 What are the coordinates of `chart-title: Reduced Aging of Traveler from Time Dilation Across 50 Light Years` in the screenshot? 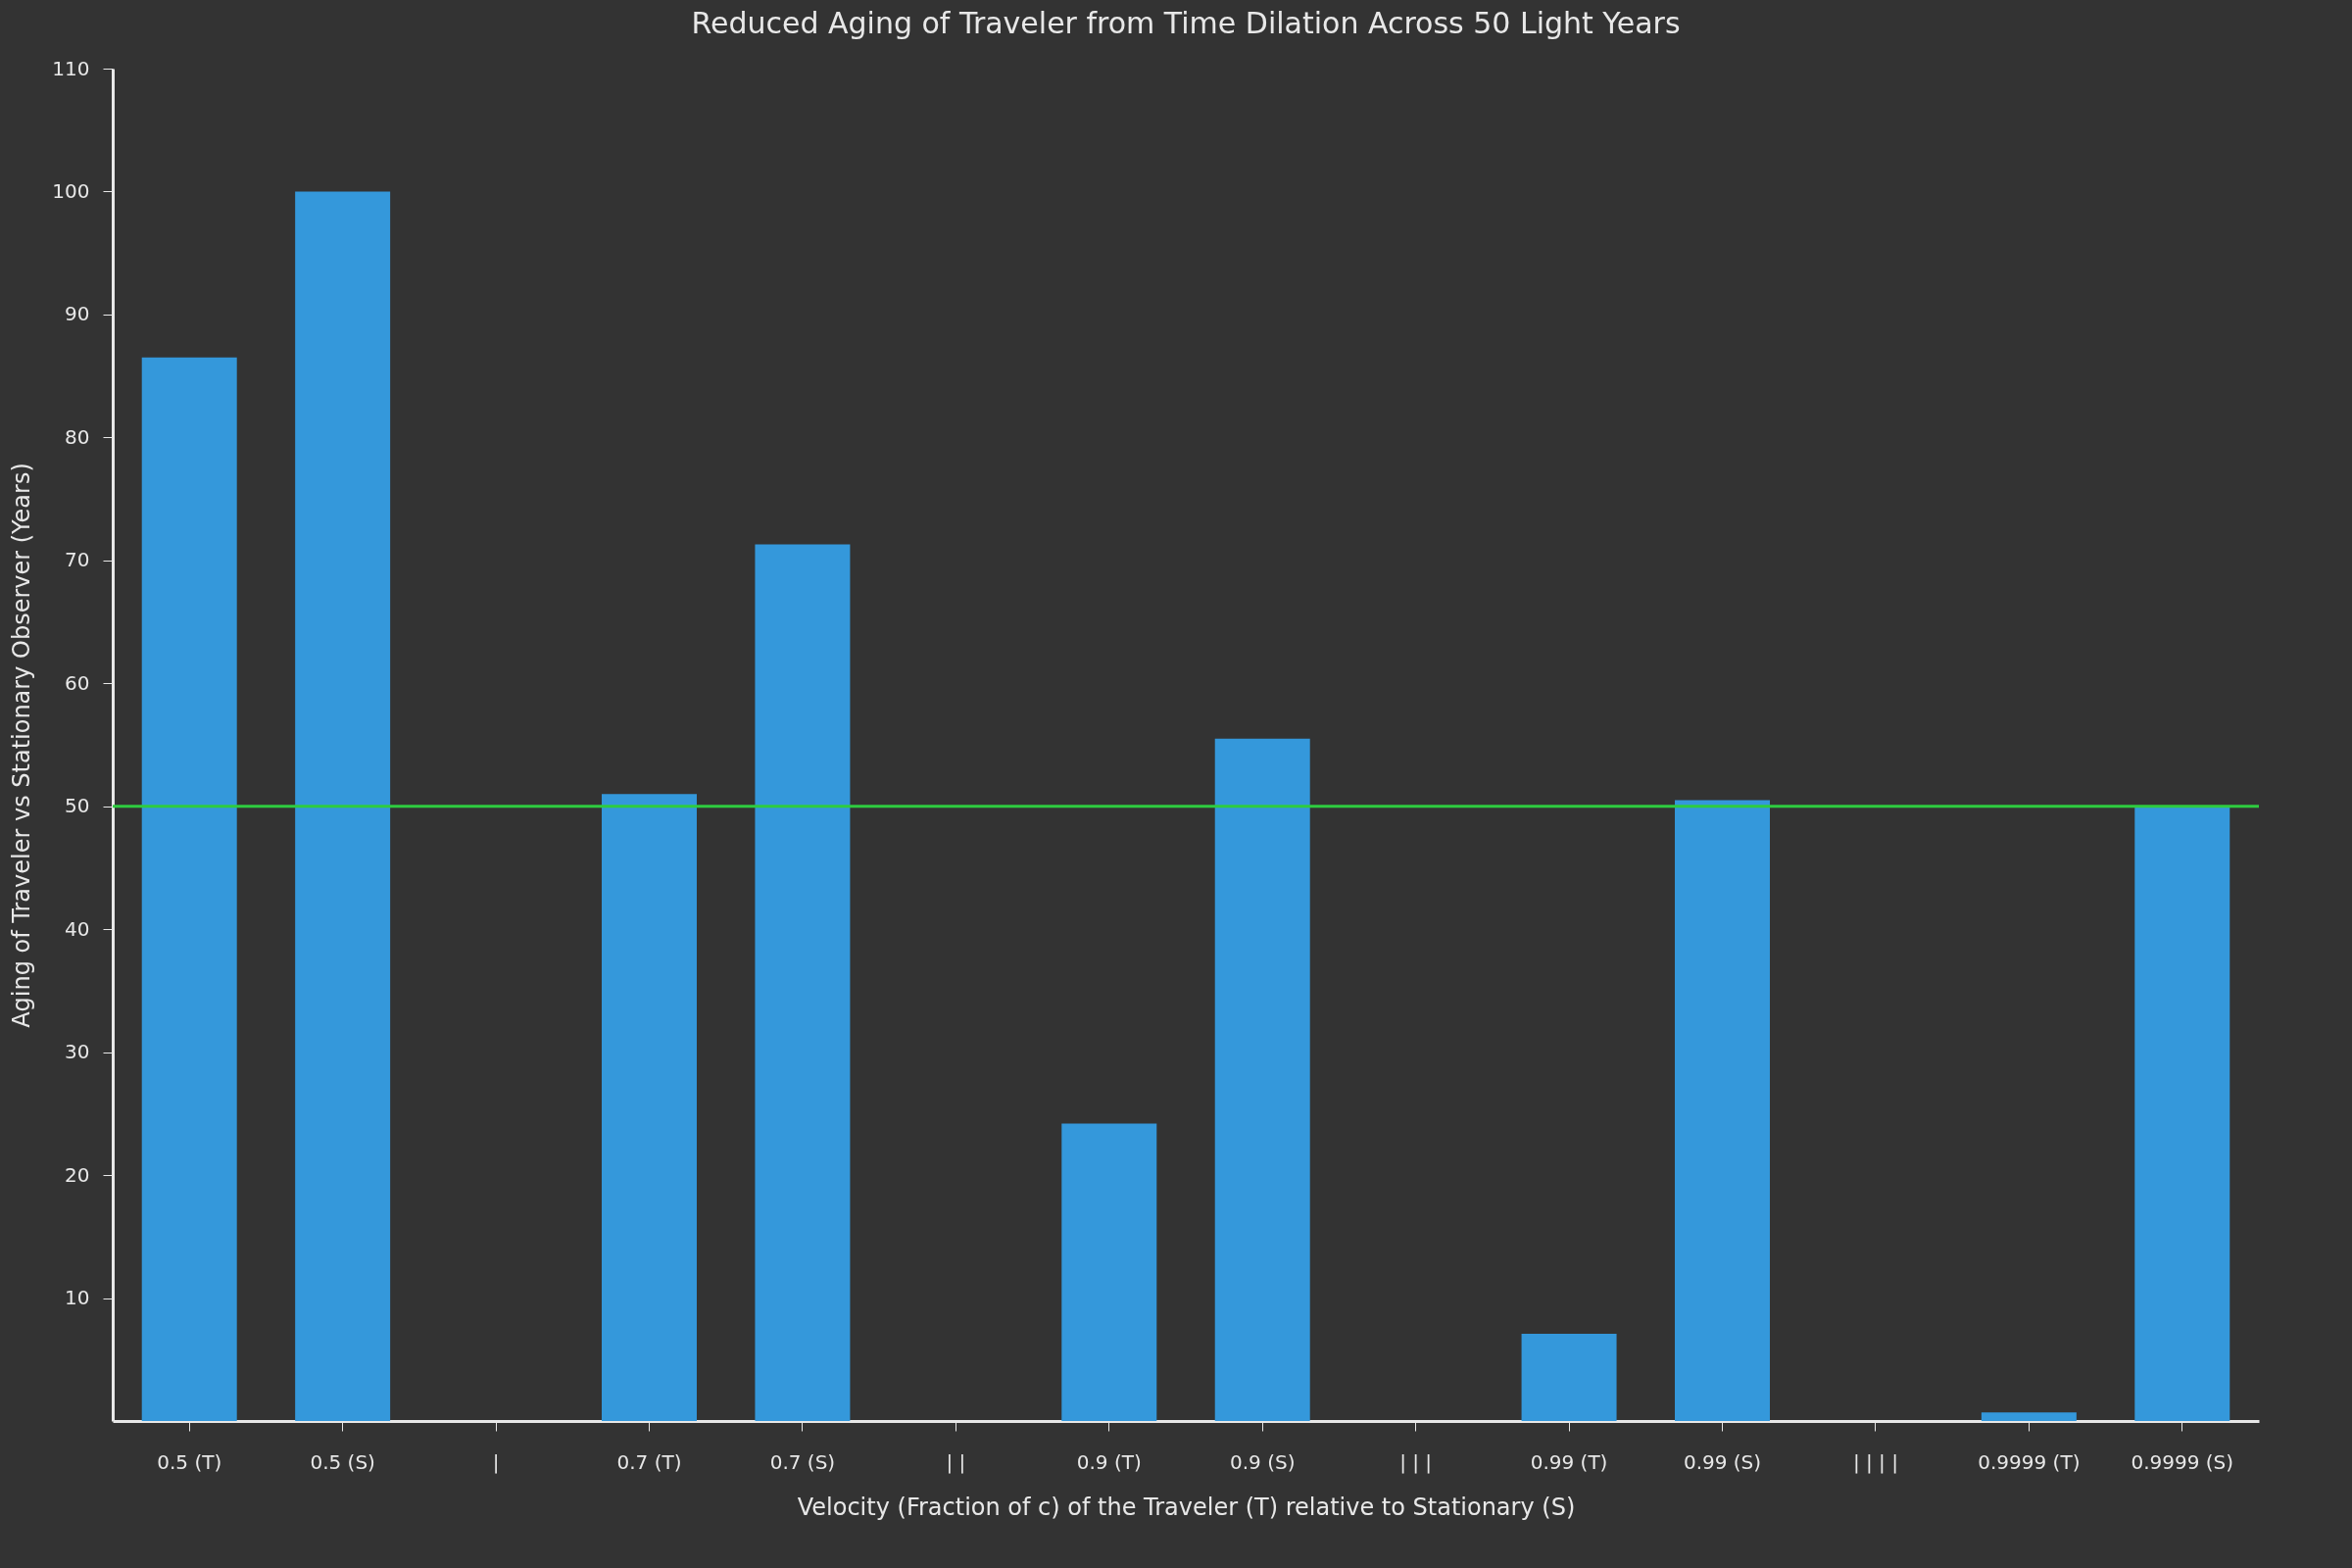 It's located at (1186, 23).